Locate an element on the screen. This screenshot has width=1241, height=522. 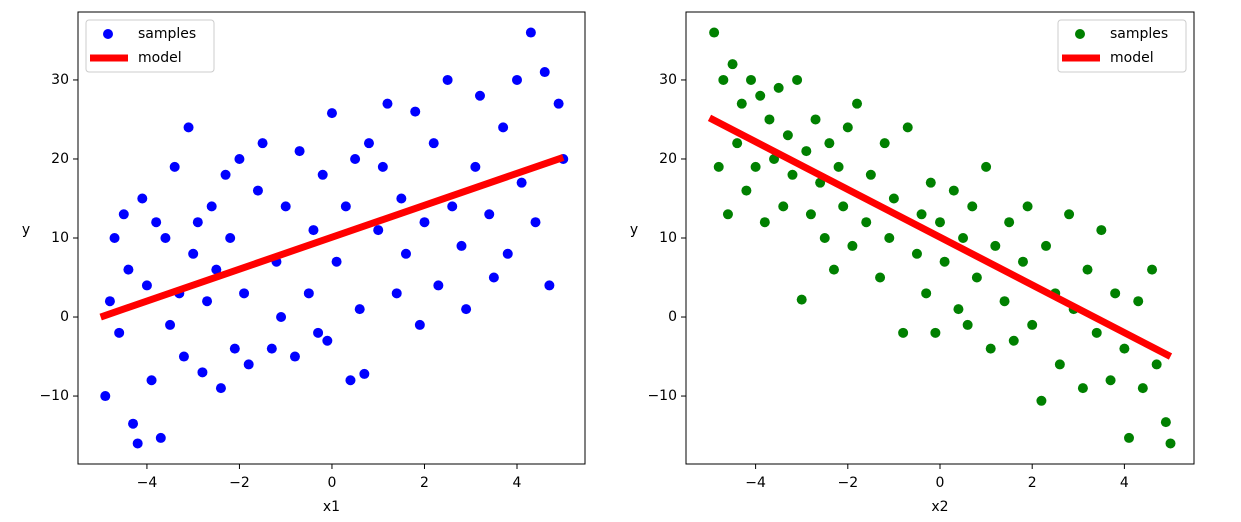
x-tick-label: −2 is located at coordinates (239, 483).